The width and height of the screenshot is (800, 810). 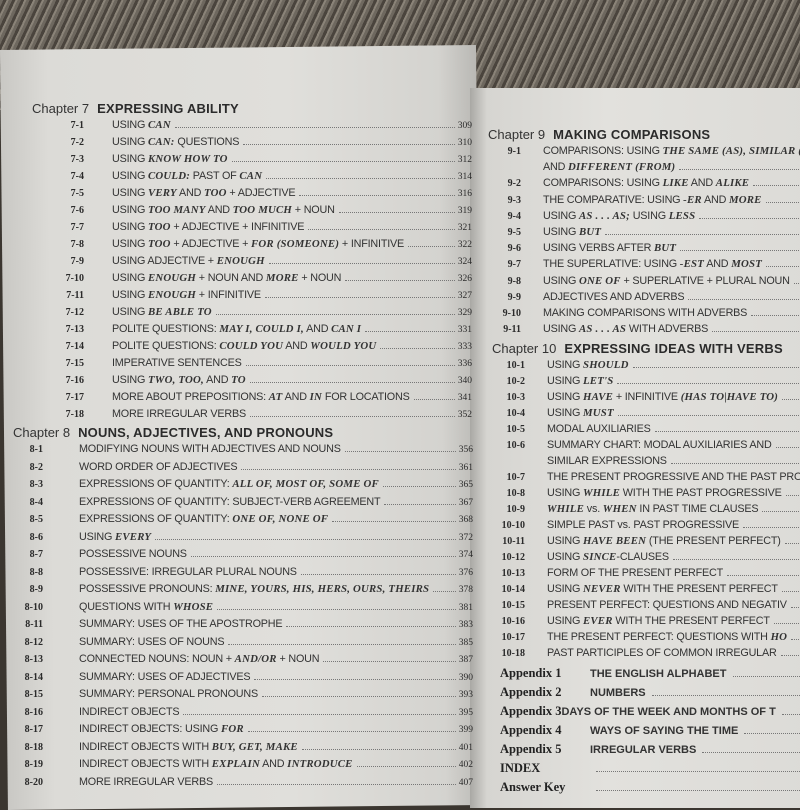 I want to click on section-title: USING EVERY, so click(x=115, y=538).